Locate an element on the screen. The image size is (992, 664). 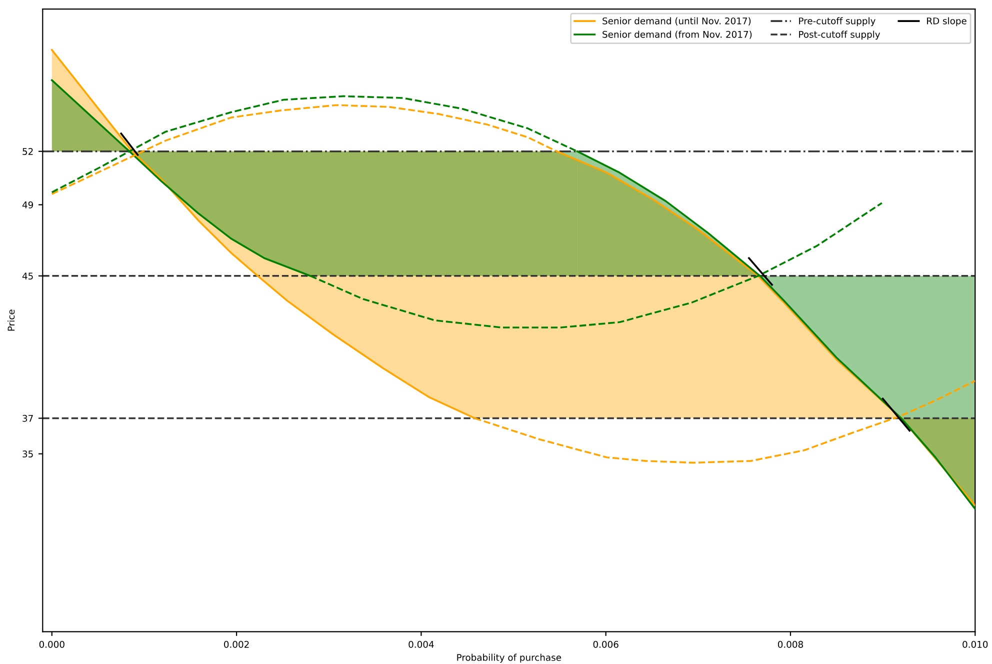
y-axis-title: Price is located at coordinates (11, 320).